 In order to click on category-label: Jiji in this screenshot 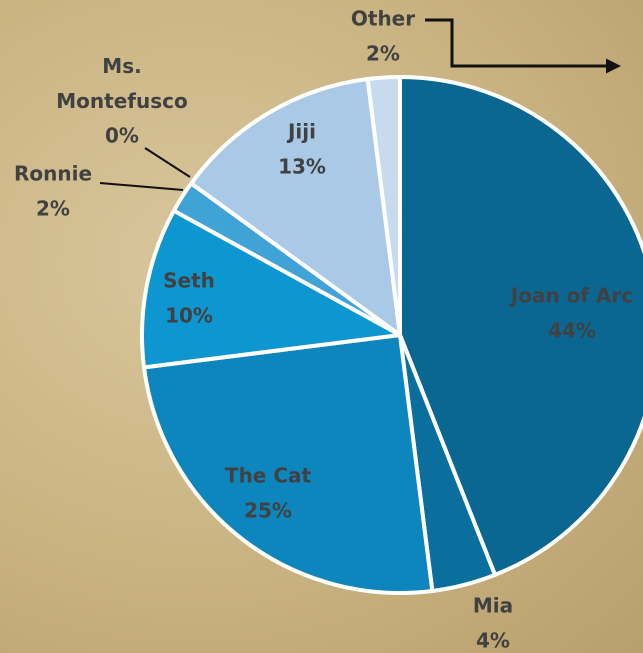, I will do `click(301, 132)`.